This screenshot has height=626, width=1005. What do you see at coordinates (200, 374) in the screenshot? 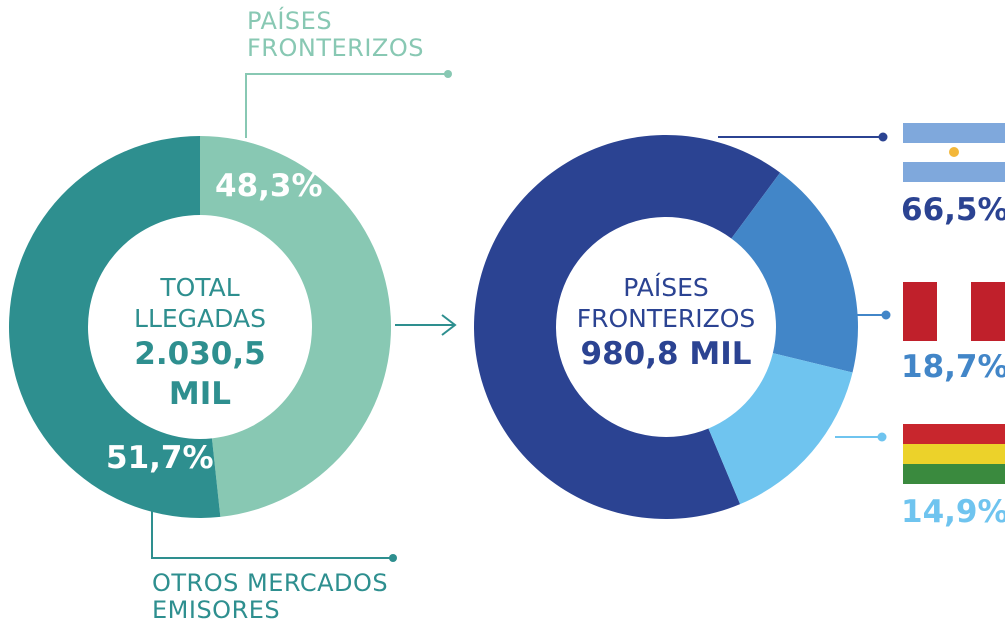
I see `center-value: 2.030,5 MIL` at bounding box center [200, 374].